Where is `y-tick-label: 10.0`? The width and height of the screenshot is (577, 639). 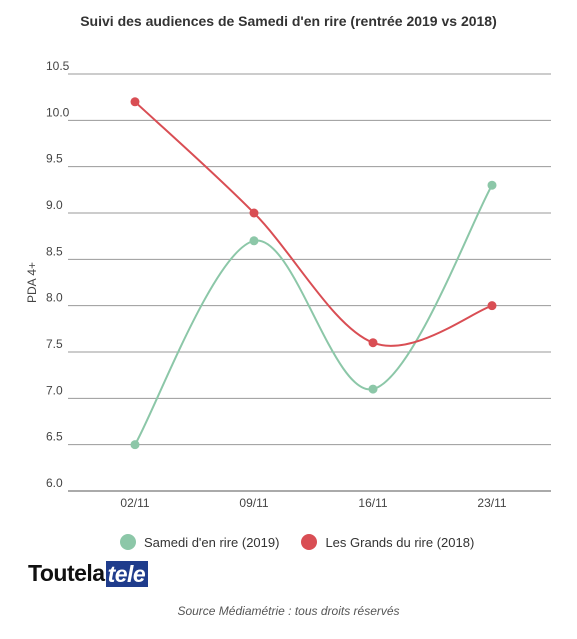
y-tick-label: 10.0 is located at coordinates (58, 112).